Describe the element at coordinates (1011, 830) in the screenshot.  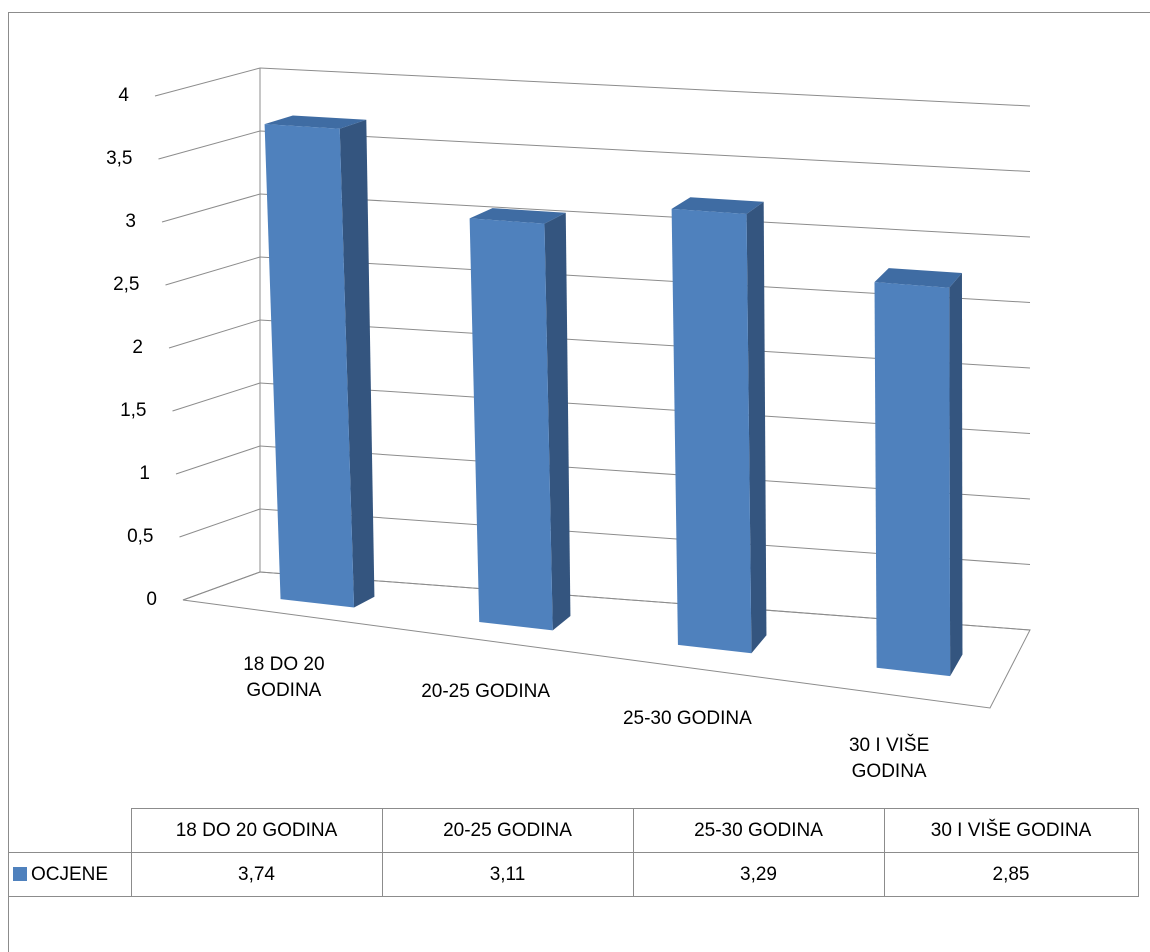
I see `table-header: 30 I VIŠE GODINA` at that location.